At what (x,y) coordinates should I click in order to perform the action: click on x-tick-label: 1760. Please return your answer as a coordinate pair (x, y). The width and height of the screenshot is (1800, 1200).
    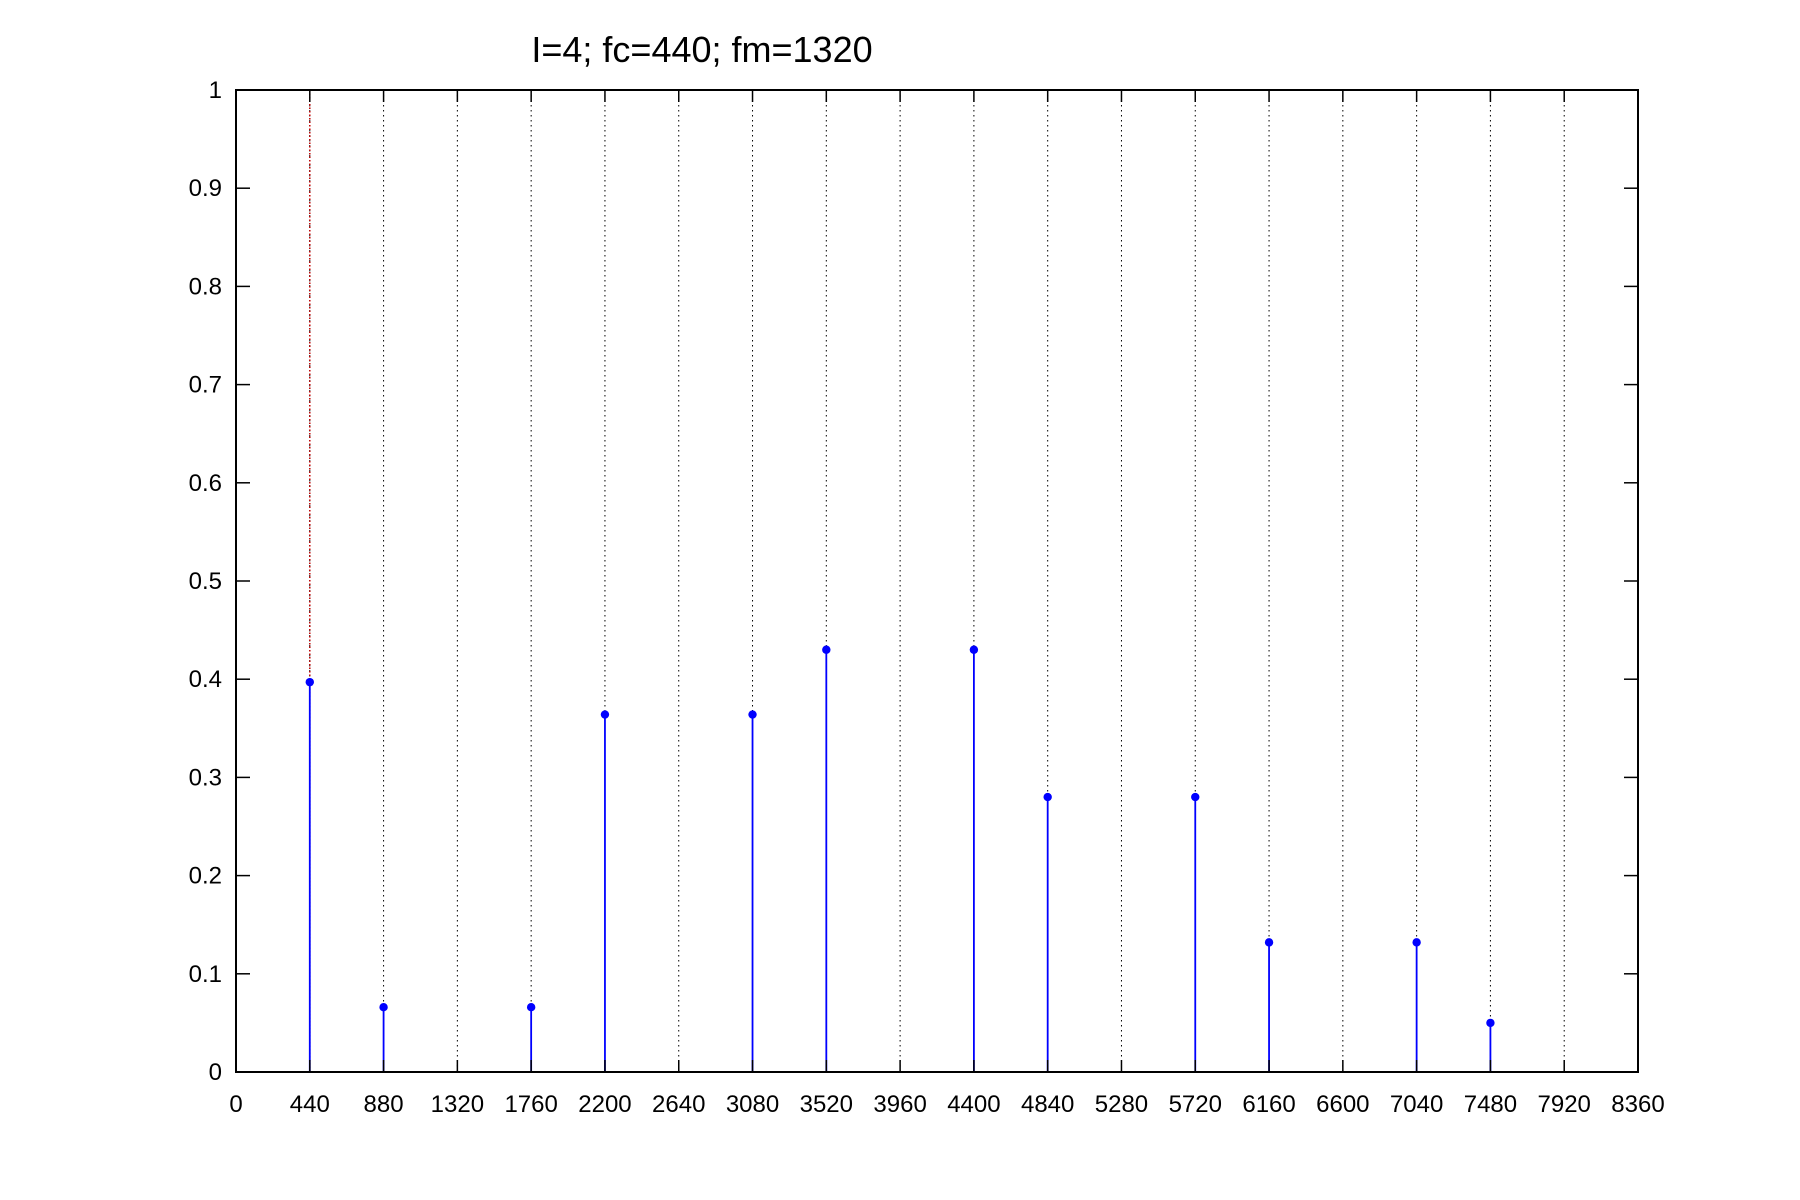
    Looking at the image, I should click on (530, 1104).